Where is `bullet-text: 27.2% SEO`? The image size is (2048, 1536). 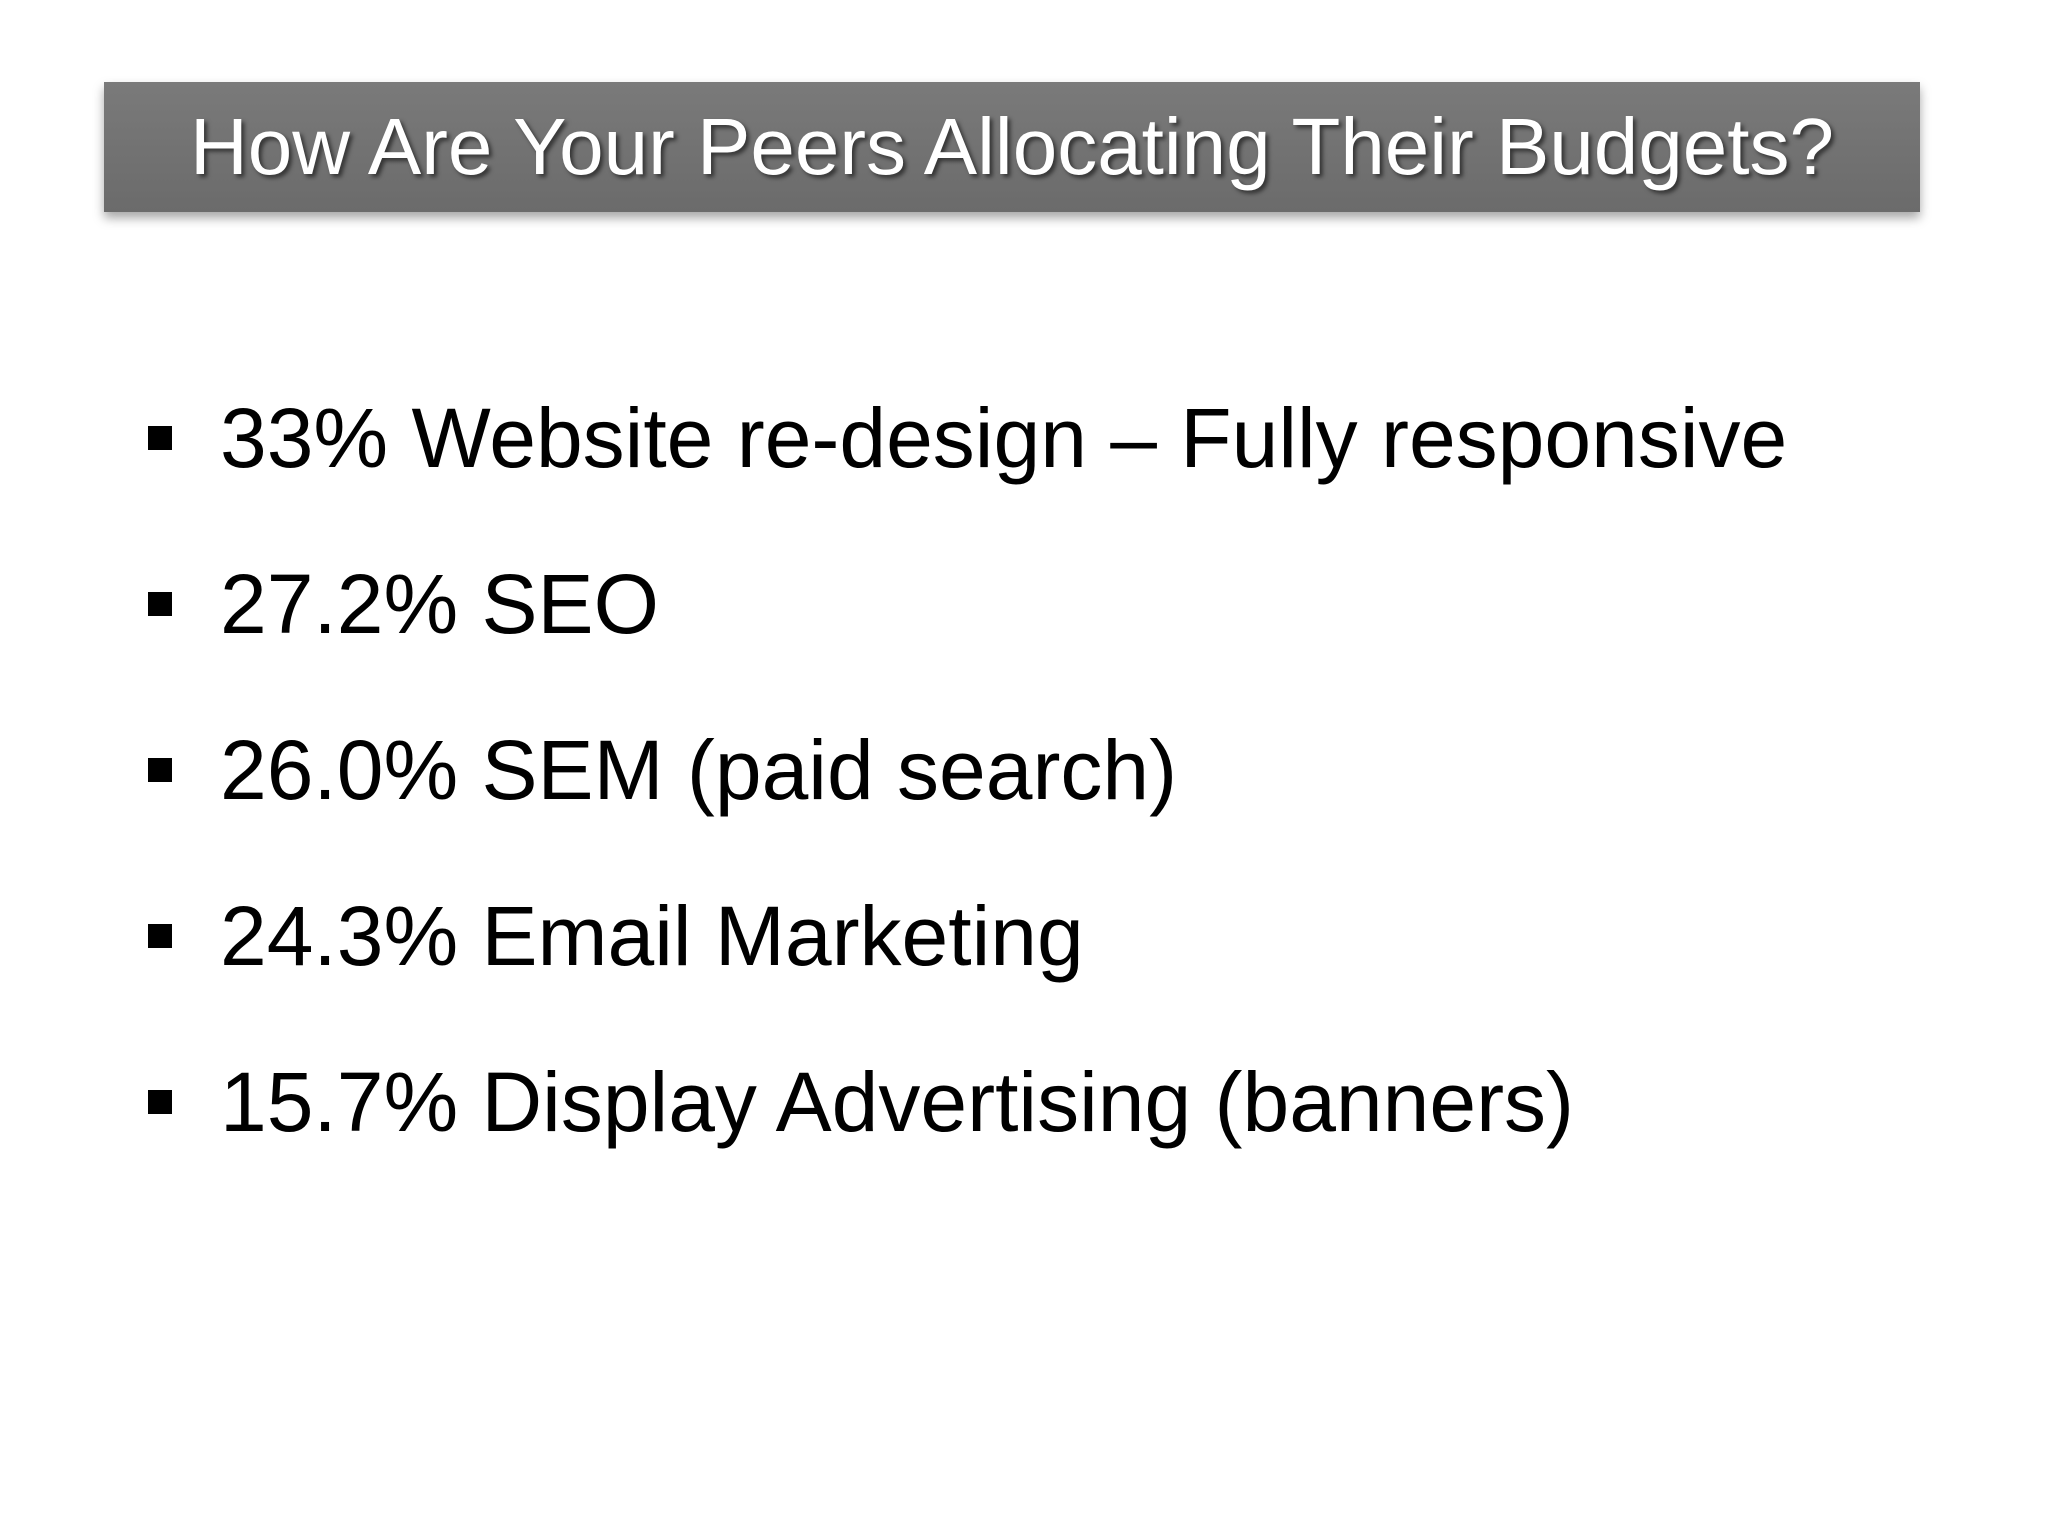
bullet-text: 27.2% SEO is located at coordinates (439, 604).